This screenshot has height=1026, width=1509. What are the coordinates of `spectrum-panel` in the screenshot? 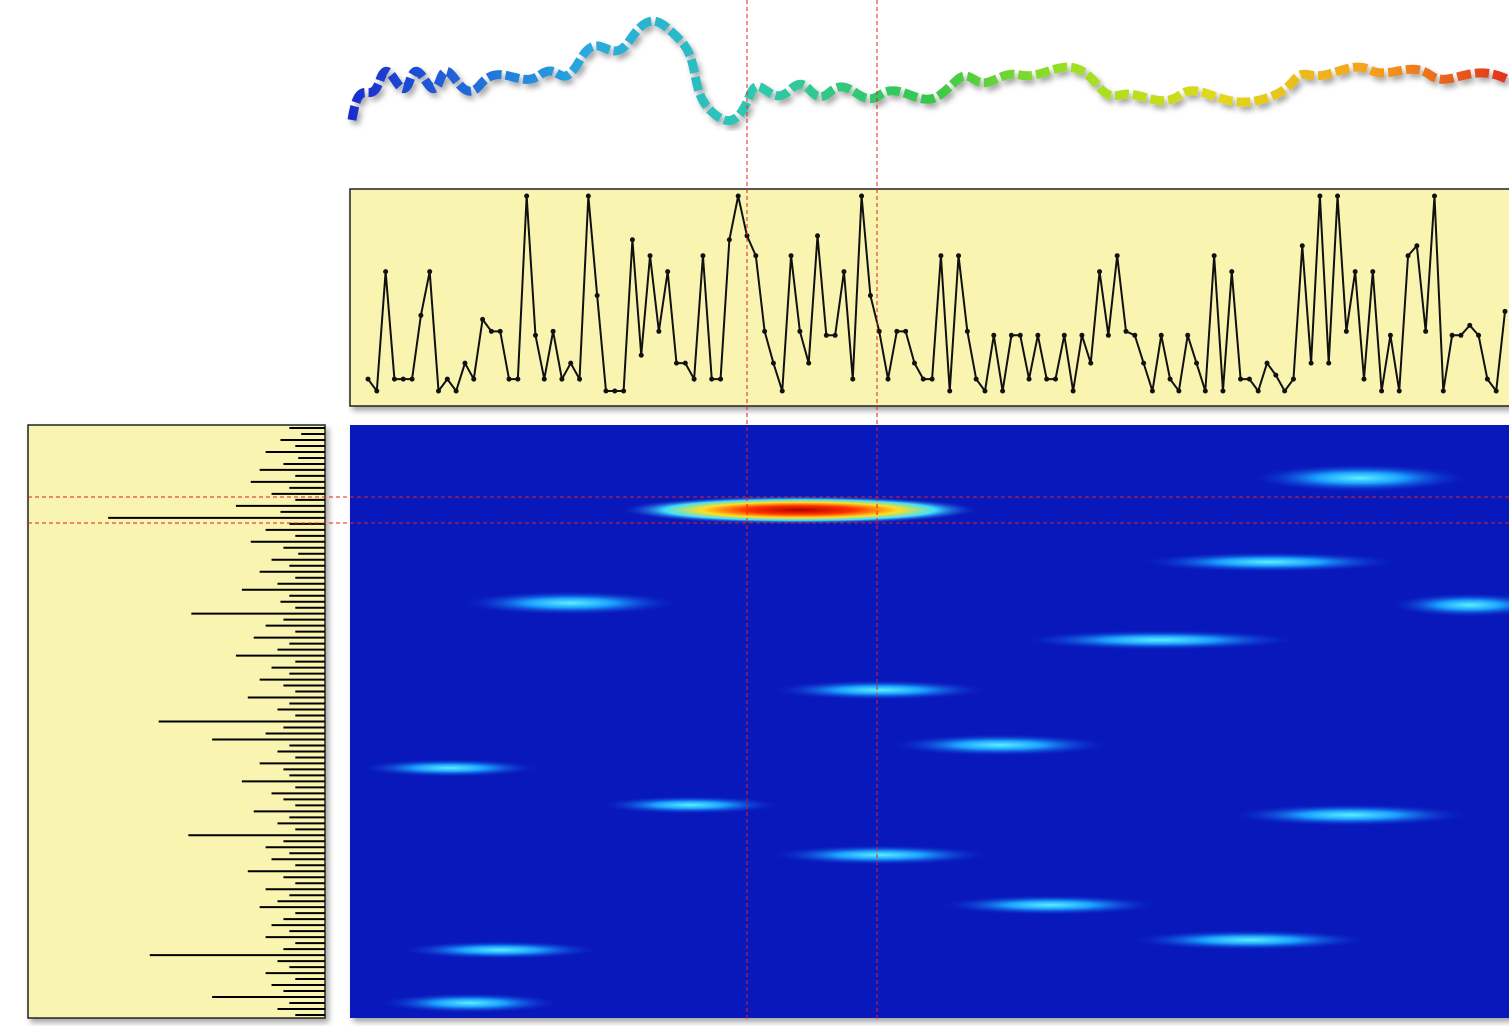 It's located at (176, 721).